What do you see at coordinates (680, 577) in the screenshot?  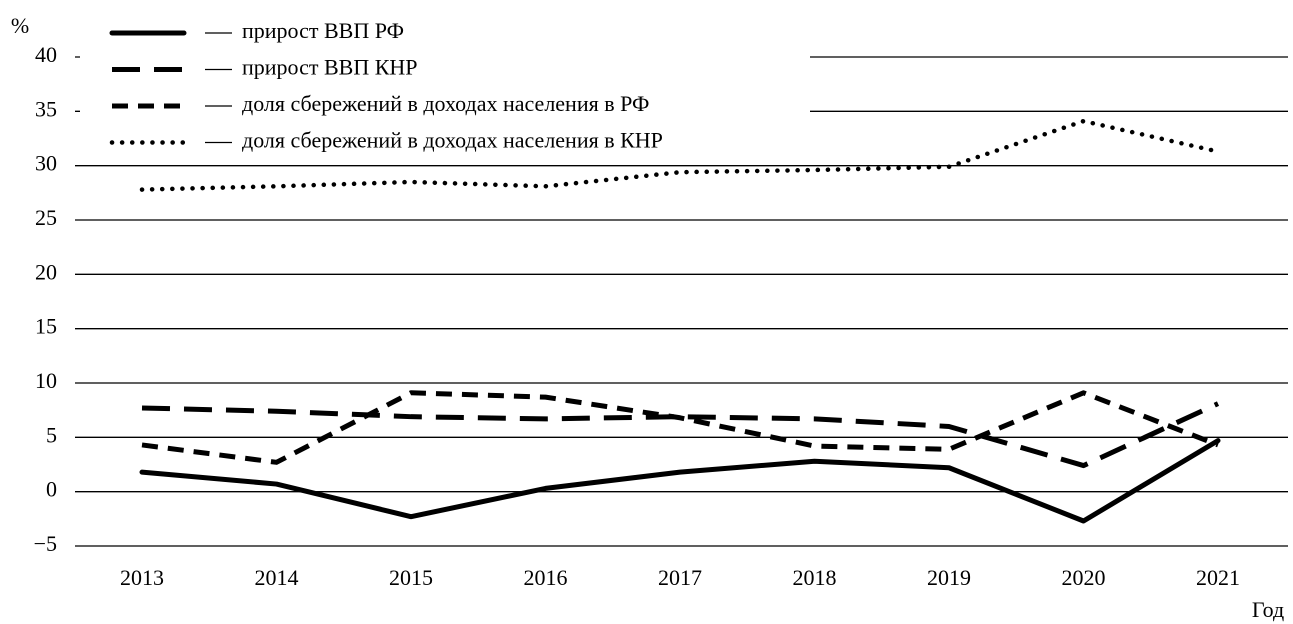 I see `x-tick-label: 2017` at bounding box center [680, 577].